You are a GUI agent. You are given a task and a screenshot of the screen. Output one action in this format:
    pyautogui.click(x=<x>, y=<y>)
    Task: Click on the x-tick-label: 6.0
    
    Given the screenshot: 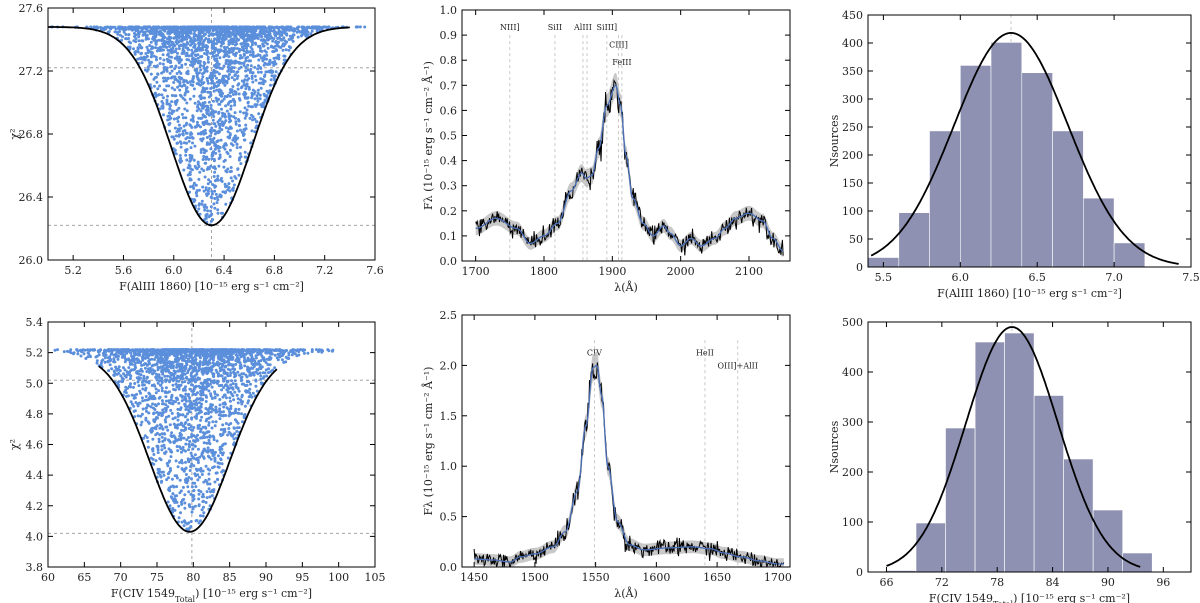 What is the action you would take?
    pyautogui.click(x=174, y=270)
    